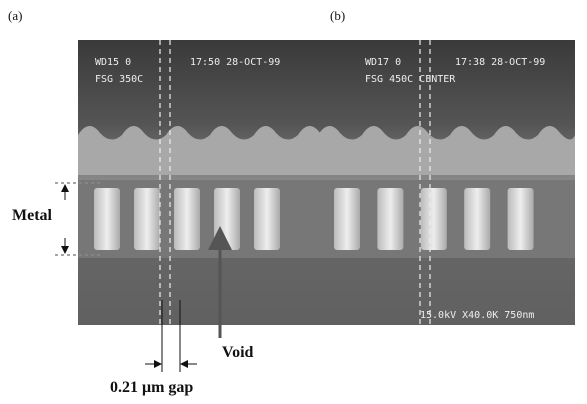  Describe the element at coordinates (15, 15) in the screenshot. I see `panel-label: (a)` at that location.